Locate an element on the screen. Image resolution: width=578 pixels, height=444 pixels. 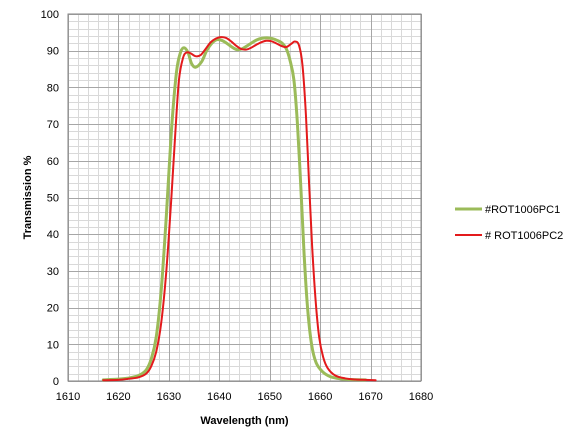
x-tick-label: 1650 is located at coordinates (269, 397).